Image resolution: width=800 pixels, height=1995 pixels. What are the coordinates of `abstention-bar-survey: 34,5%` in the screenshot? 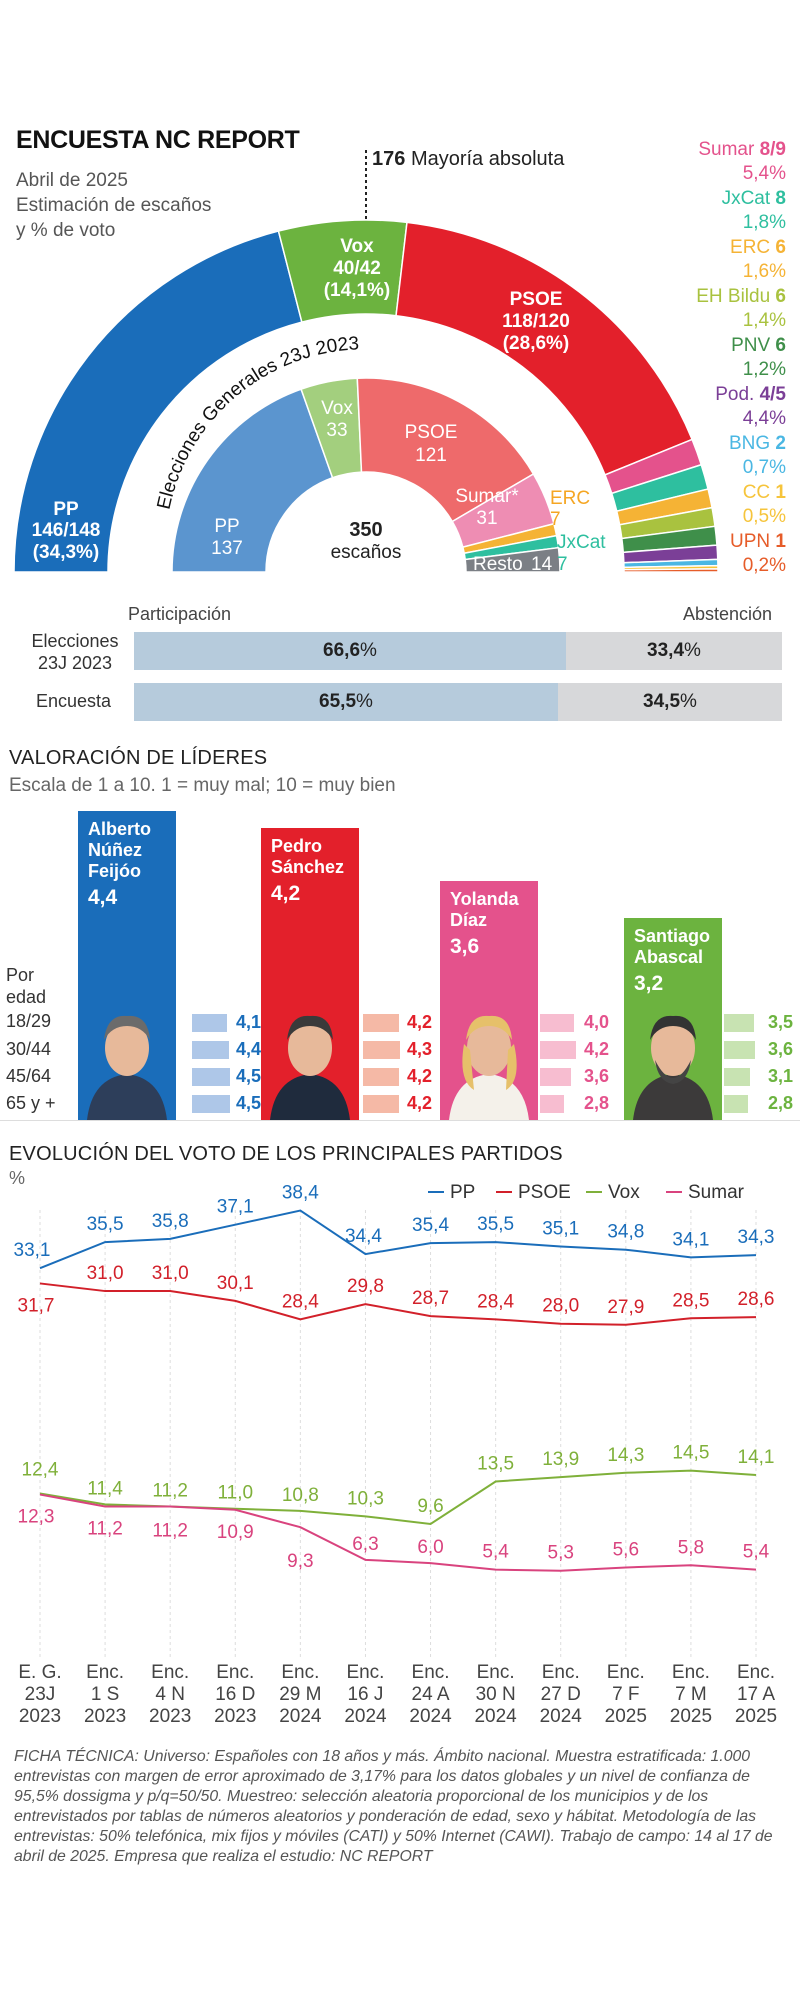 It's located at (670, 702).